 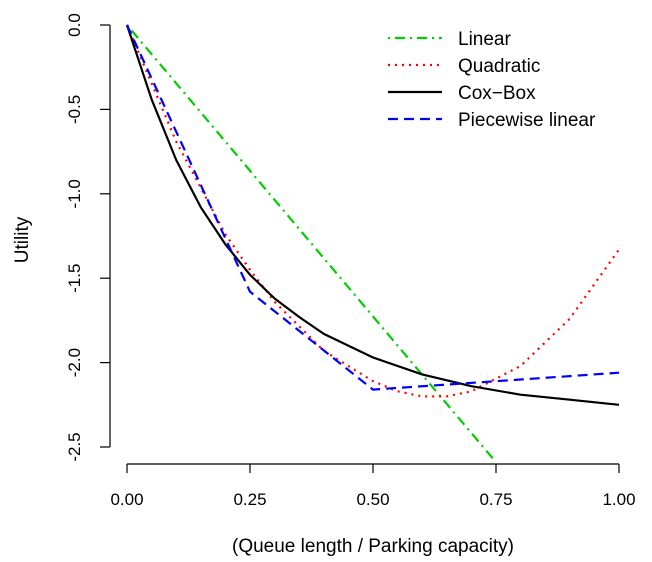 What do you see at coordinates (74, 193) in the screenshot?
I see `y-tick-label: -1.0` at bounding box center [74, 193].